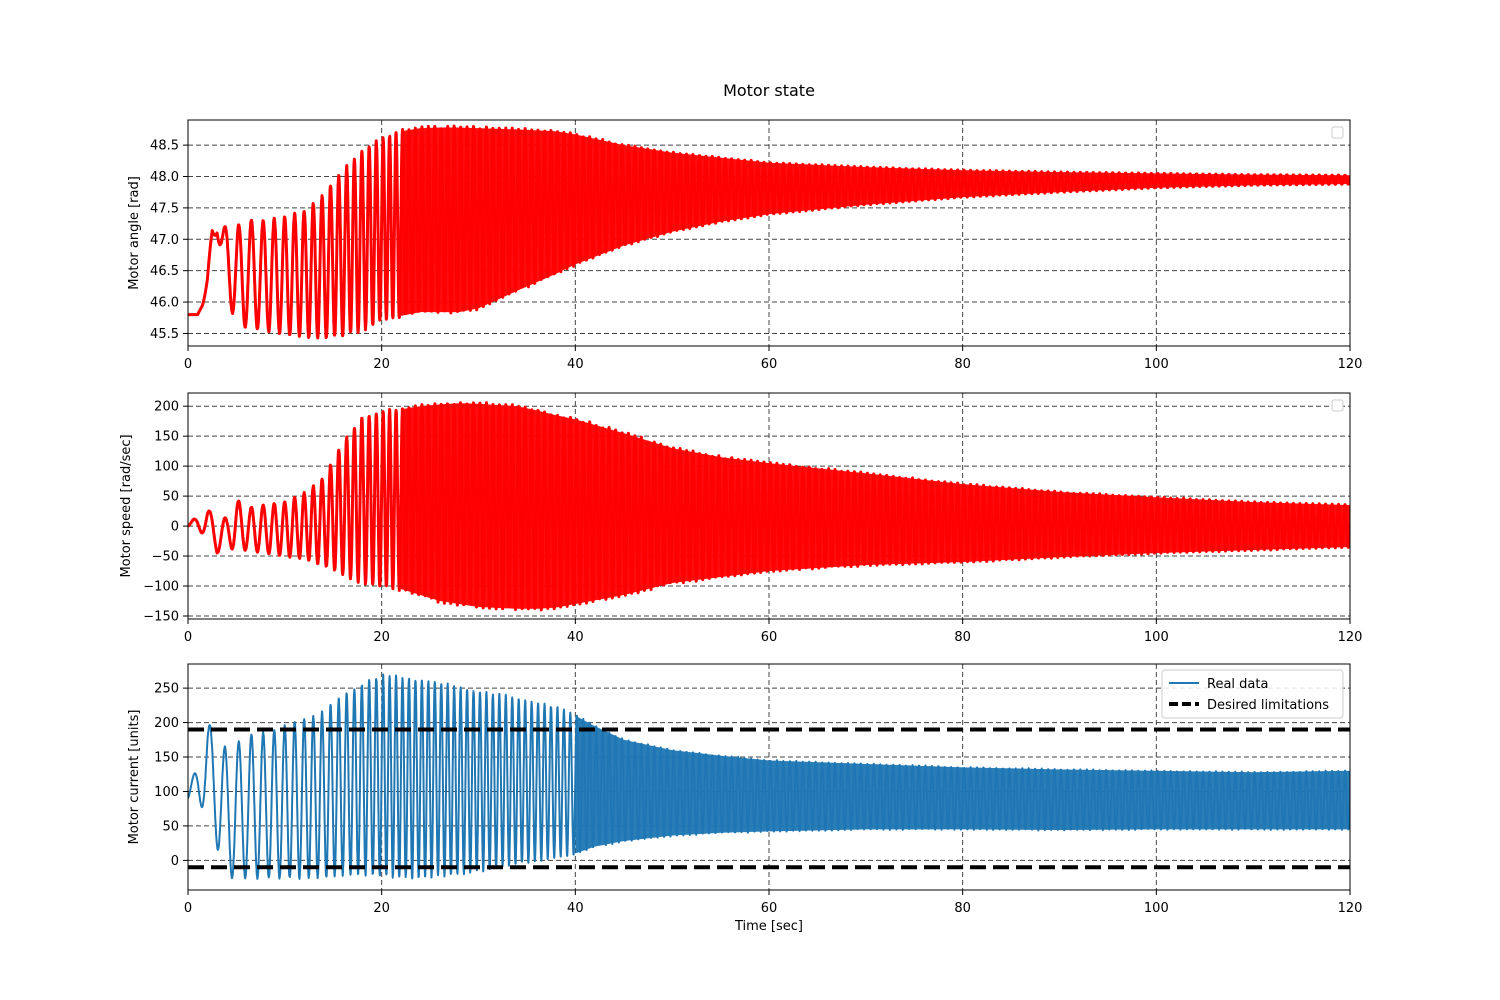  What do you see at coordinates (126, 505) in the screenshot?
I see `y-axis-label: Motor speed [rad/sec]` at bounding box center [126, 505].